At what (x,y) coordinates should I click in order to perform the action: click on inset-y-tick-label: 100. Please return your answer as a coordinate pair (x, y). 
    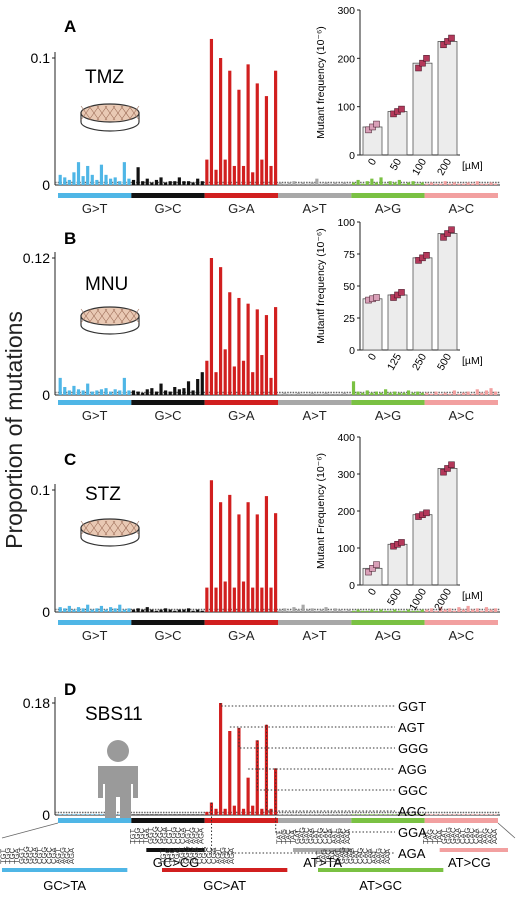
    Looking at the image, I should click on (346, 223).